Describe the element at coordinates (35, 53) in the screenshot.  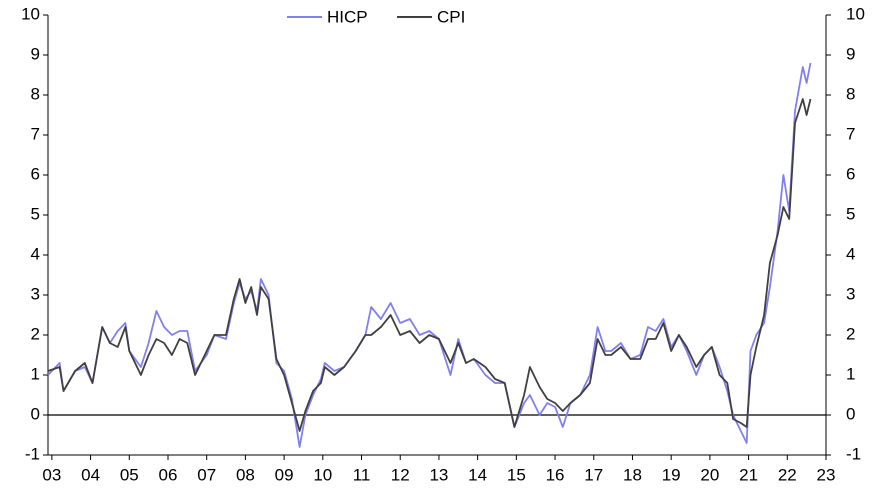
I see `y-tick-label: 9` at that location.